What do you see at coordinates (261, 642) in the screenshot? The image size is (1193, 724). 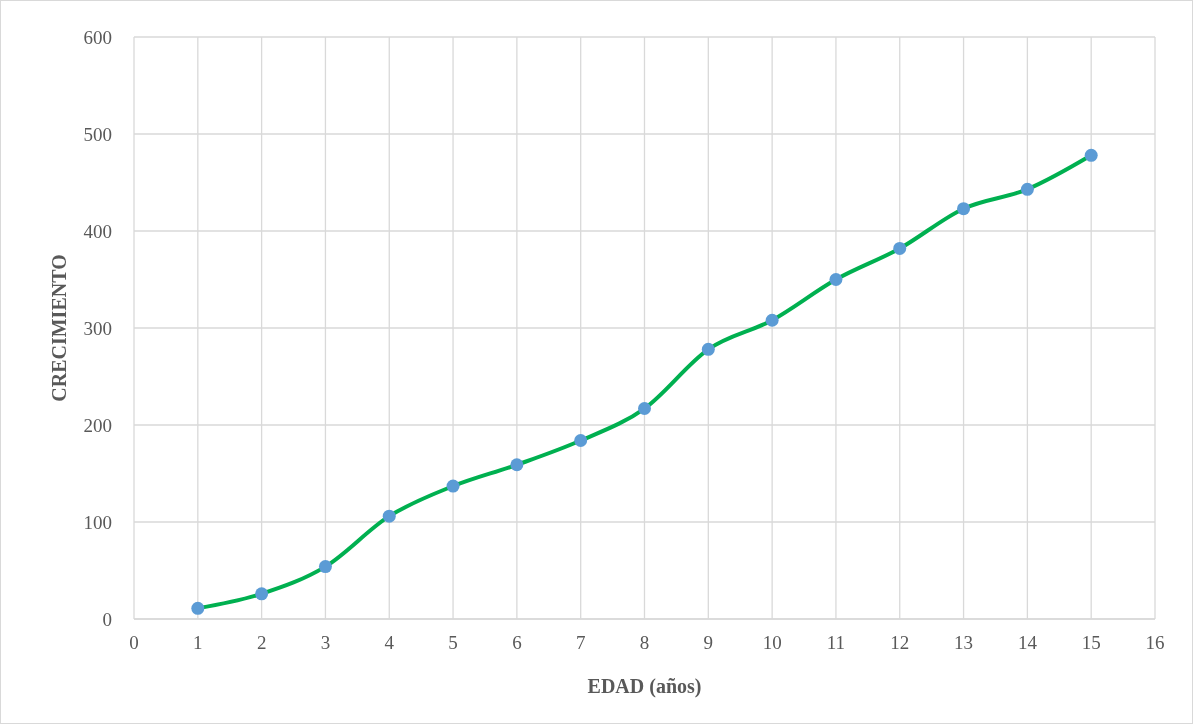 I see `x-tick-label: 2` at bounding box center [261, 642].